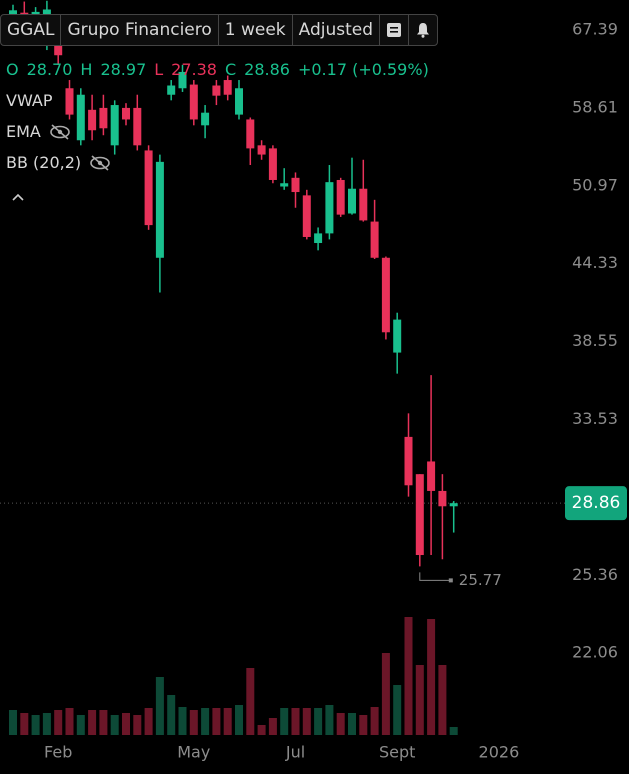  I want to click on indicator-name: VWAP, so click(29, 100).